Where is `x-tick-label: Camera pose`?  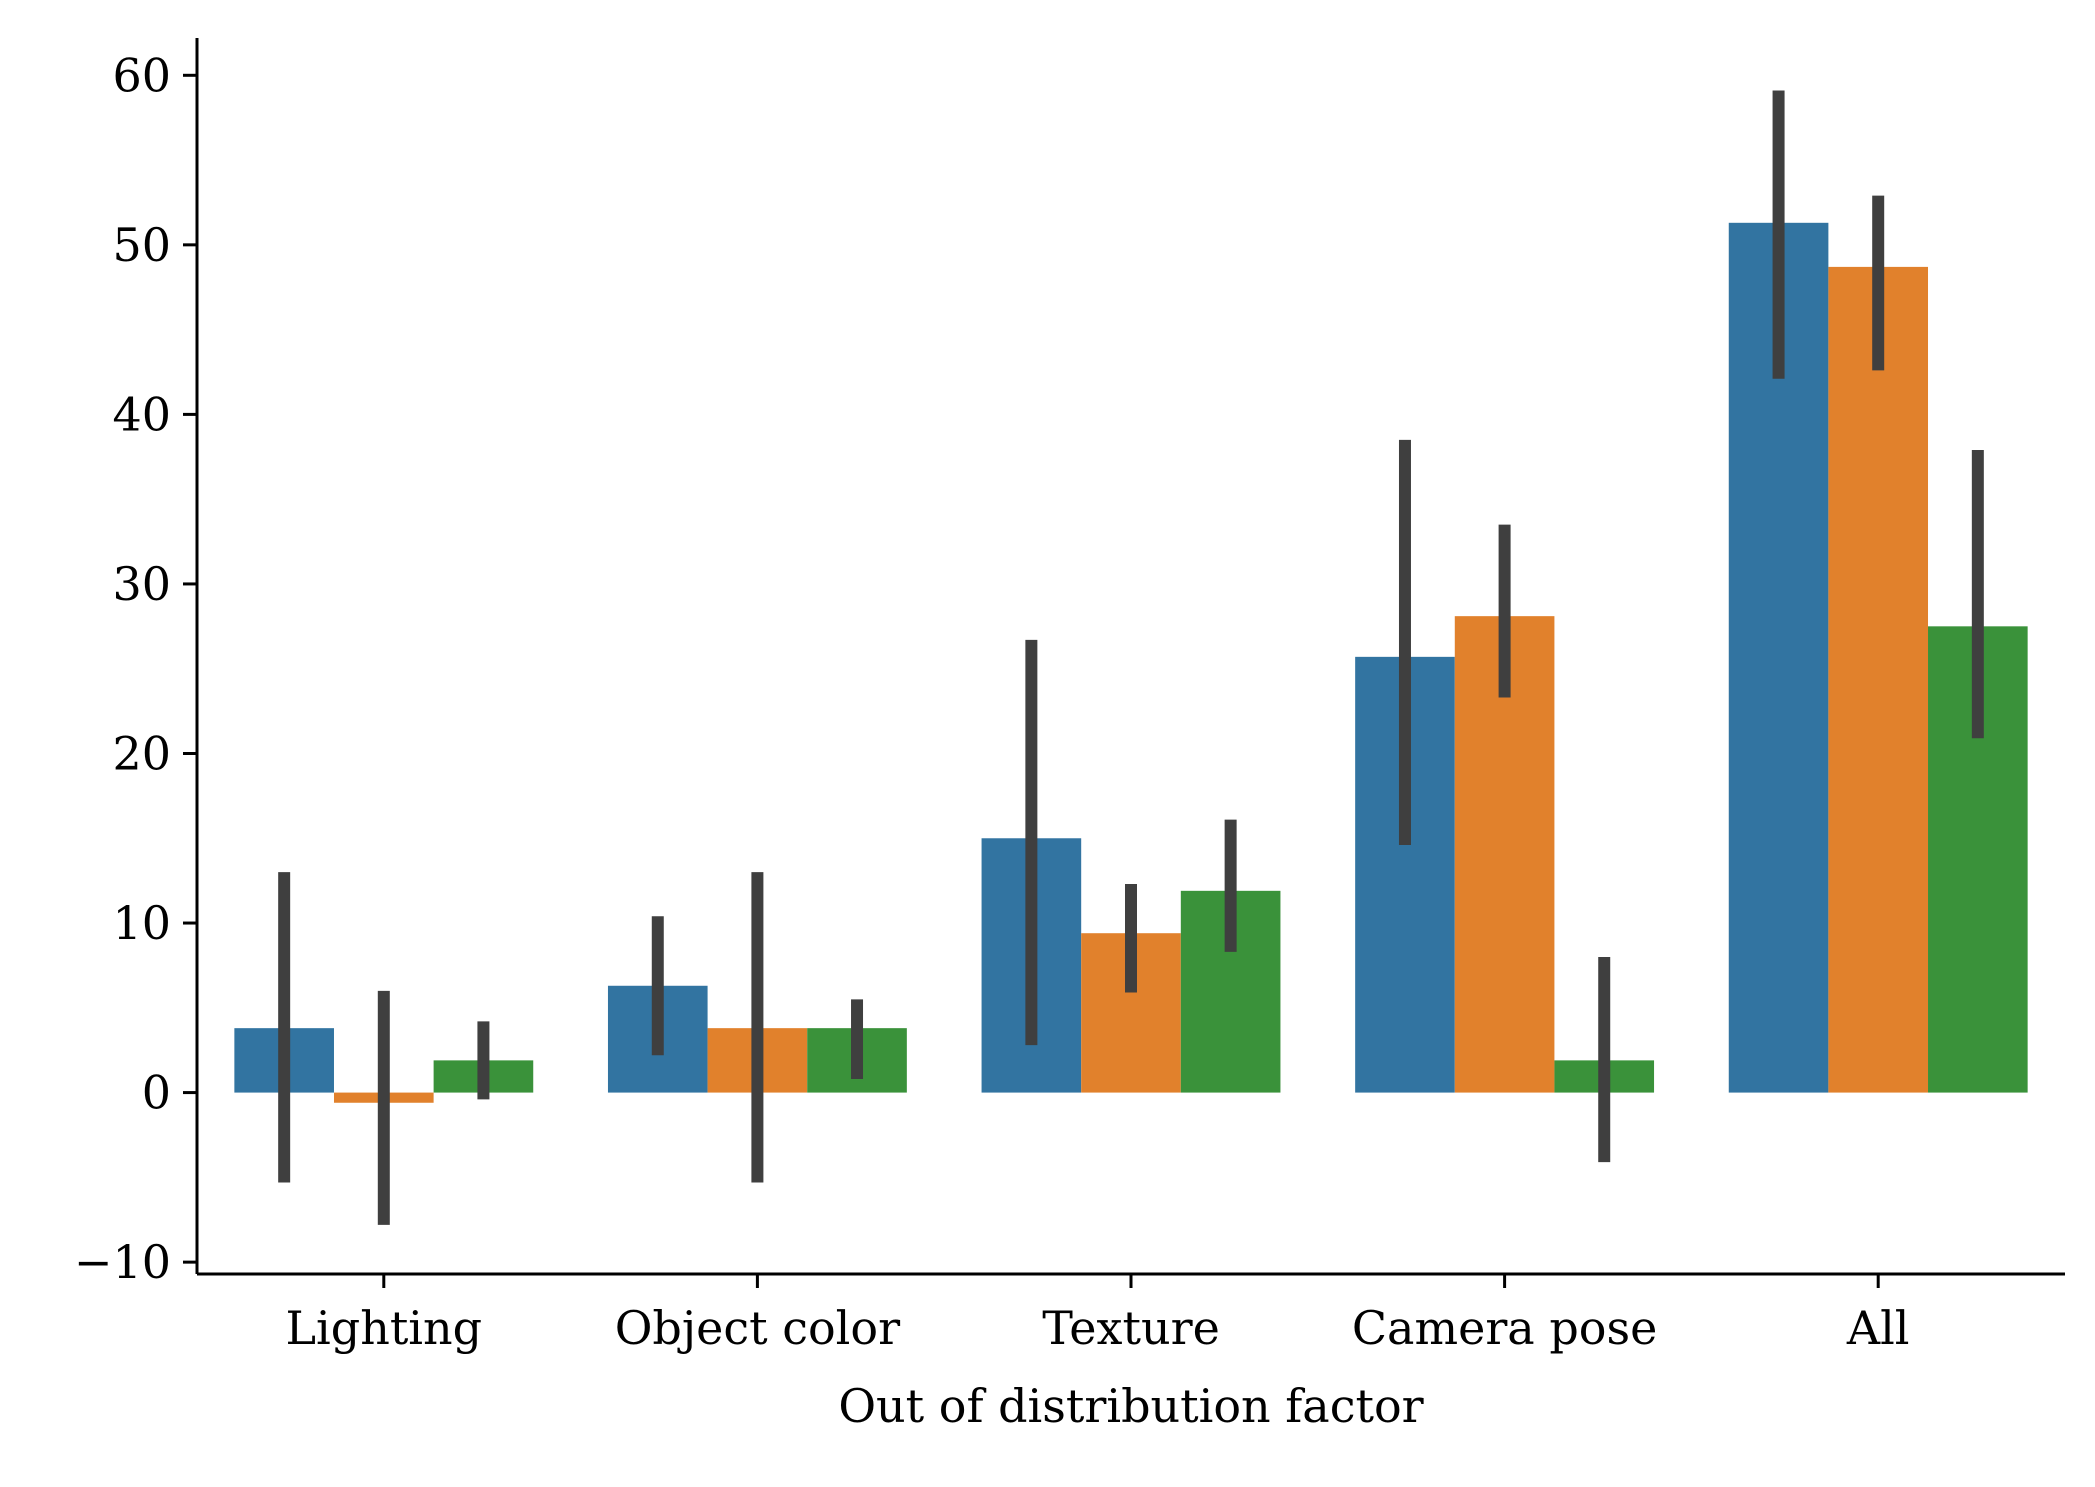 x-tick-label: Camera pose is located at coordinates (1504, 1328).